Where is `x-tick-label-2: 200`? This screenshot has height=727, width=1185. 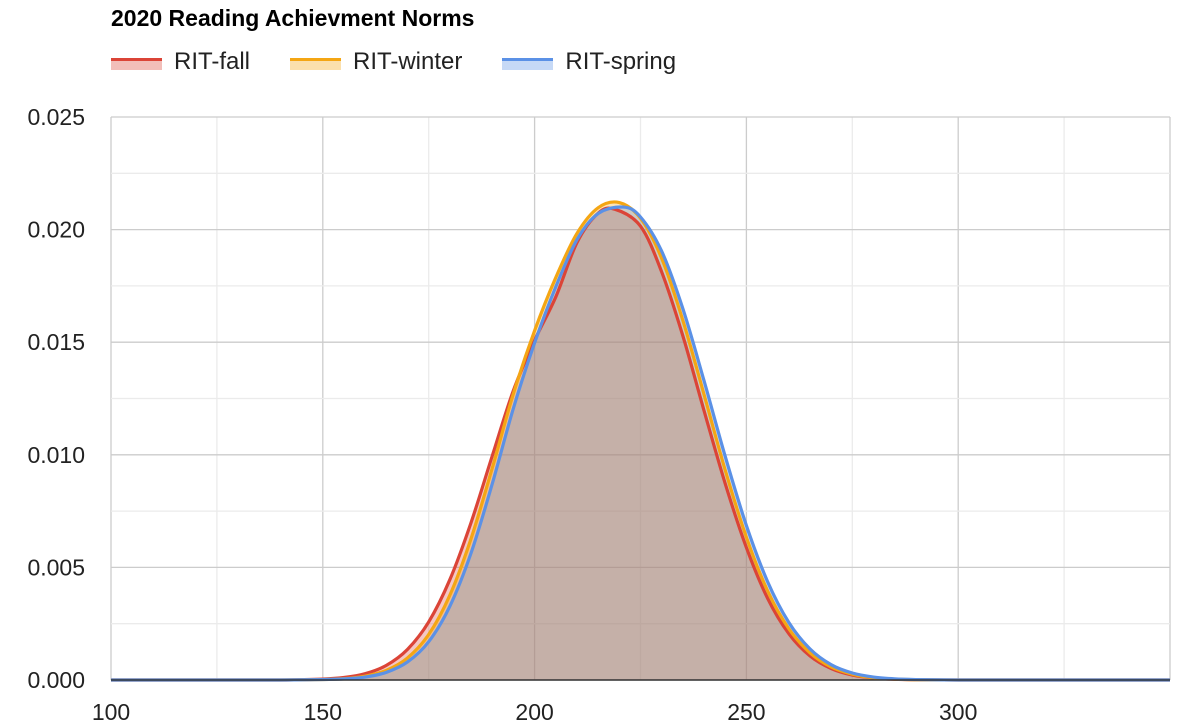 x-tick-label-2: 200 is located at coordinates (534, 712).